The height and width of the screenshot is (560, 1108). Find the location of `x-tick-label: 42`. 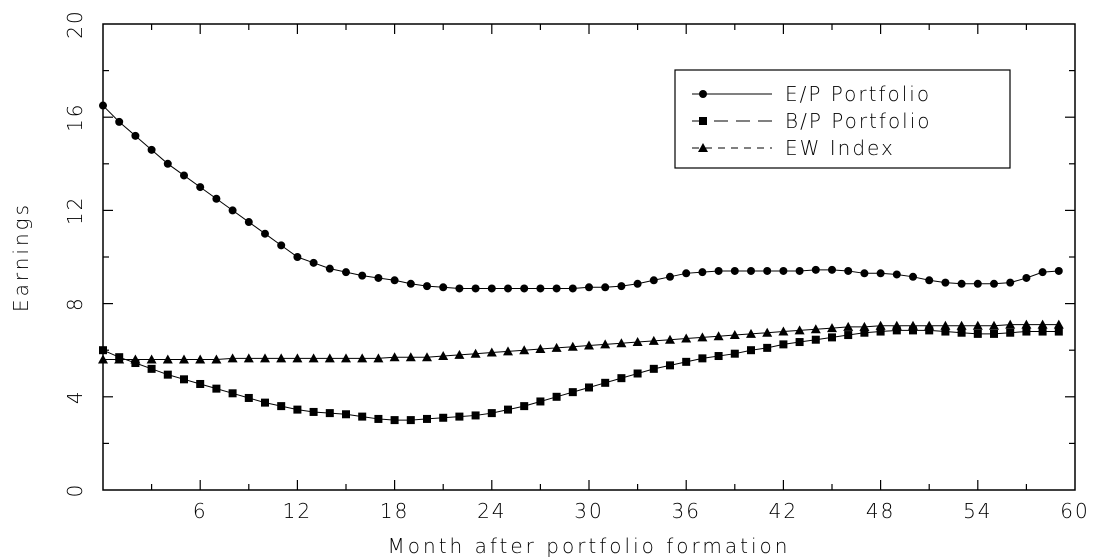

x-tick-label: 42 is located at coordinates (783, 511).